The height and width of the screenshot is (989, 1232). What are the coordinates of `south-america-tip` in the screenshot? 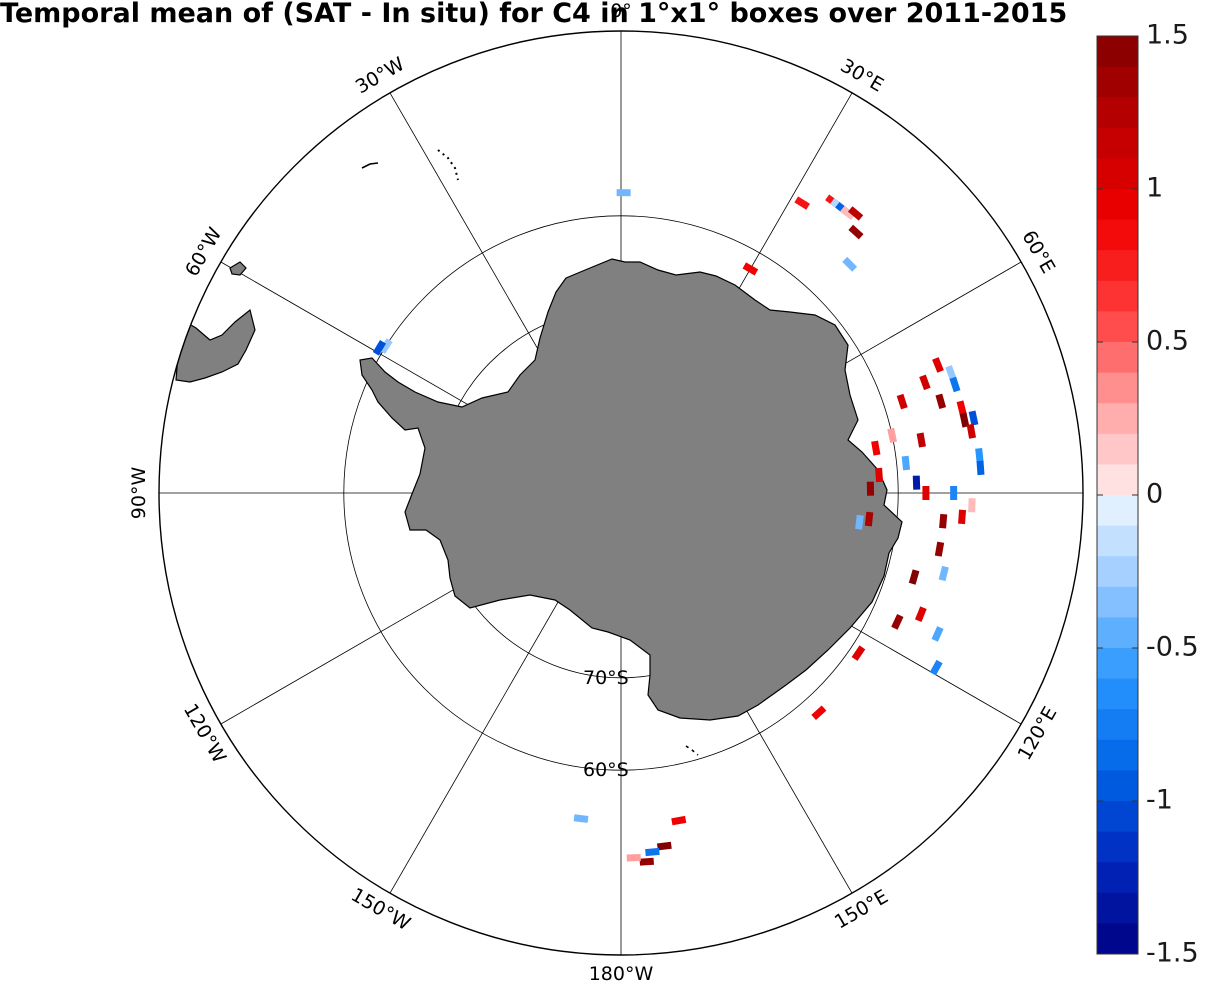 It's located at (215, 345).